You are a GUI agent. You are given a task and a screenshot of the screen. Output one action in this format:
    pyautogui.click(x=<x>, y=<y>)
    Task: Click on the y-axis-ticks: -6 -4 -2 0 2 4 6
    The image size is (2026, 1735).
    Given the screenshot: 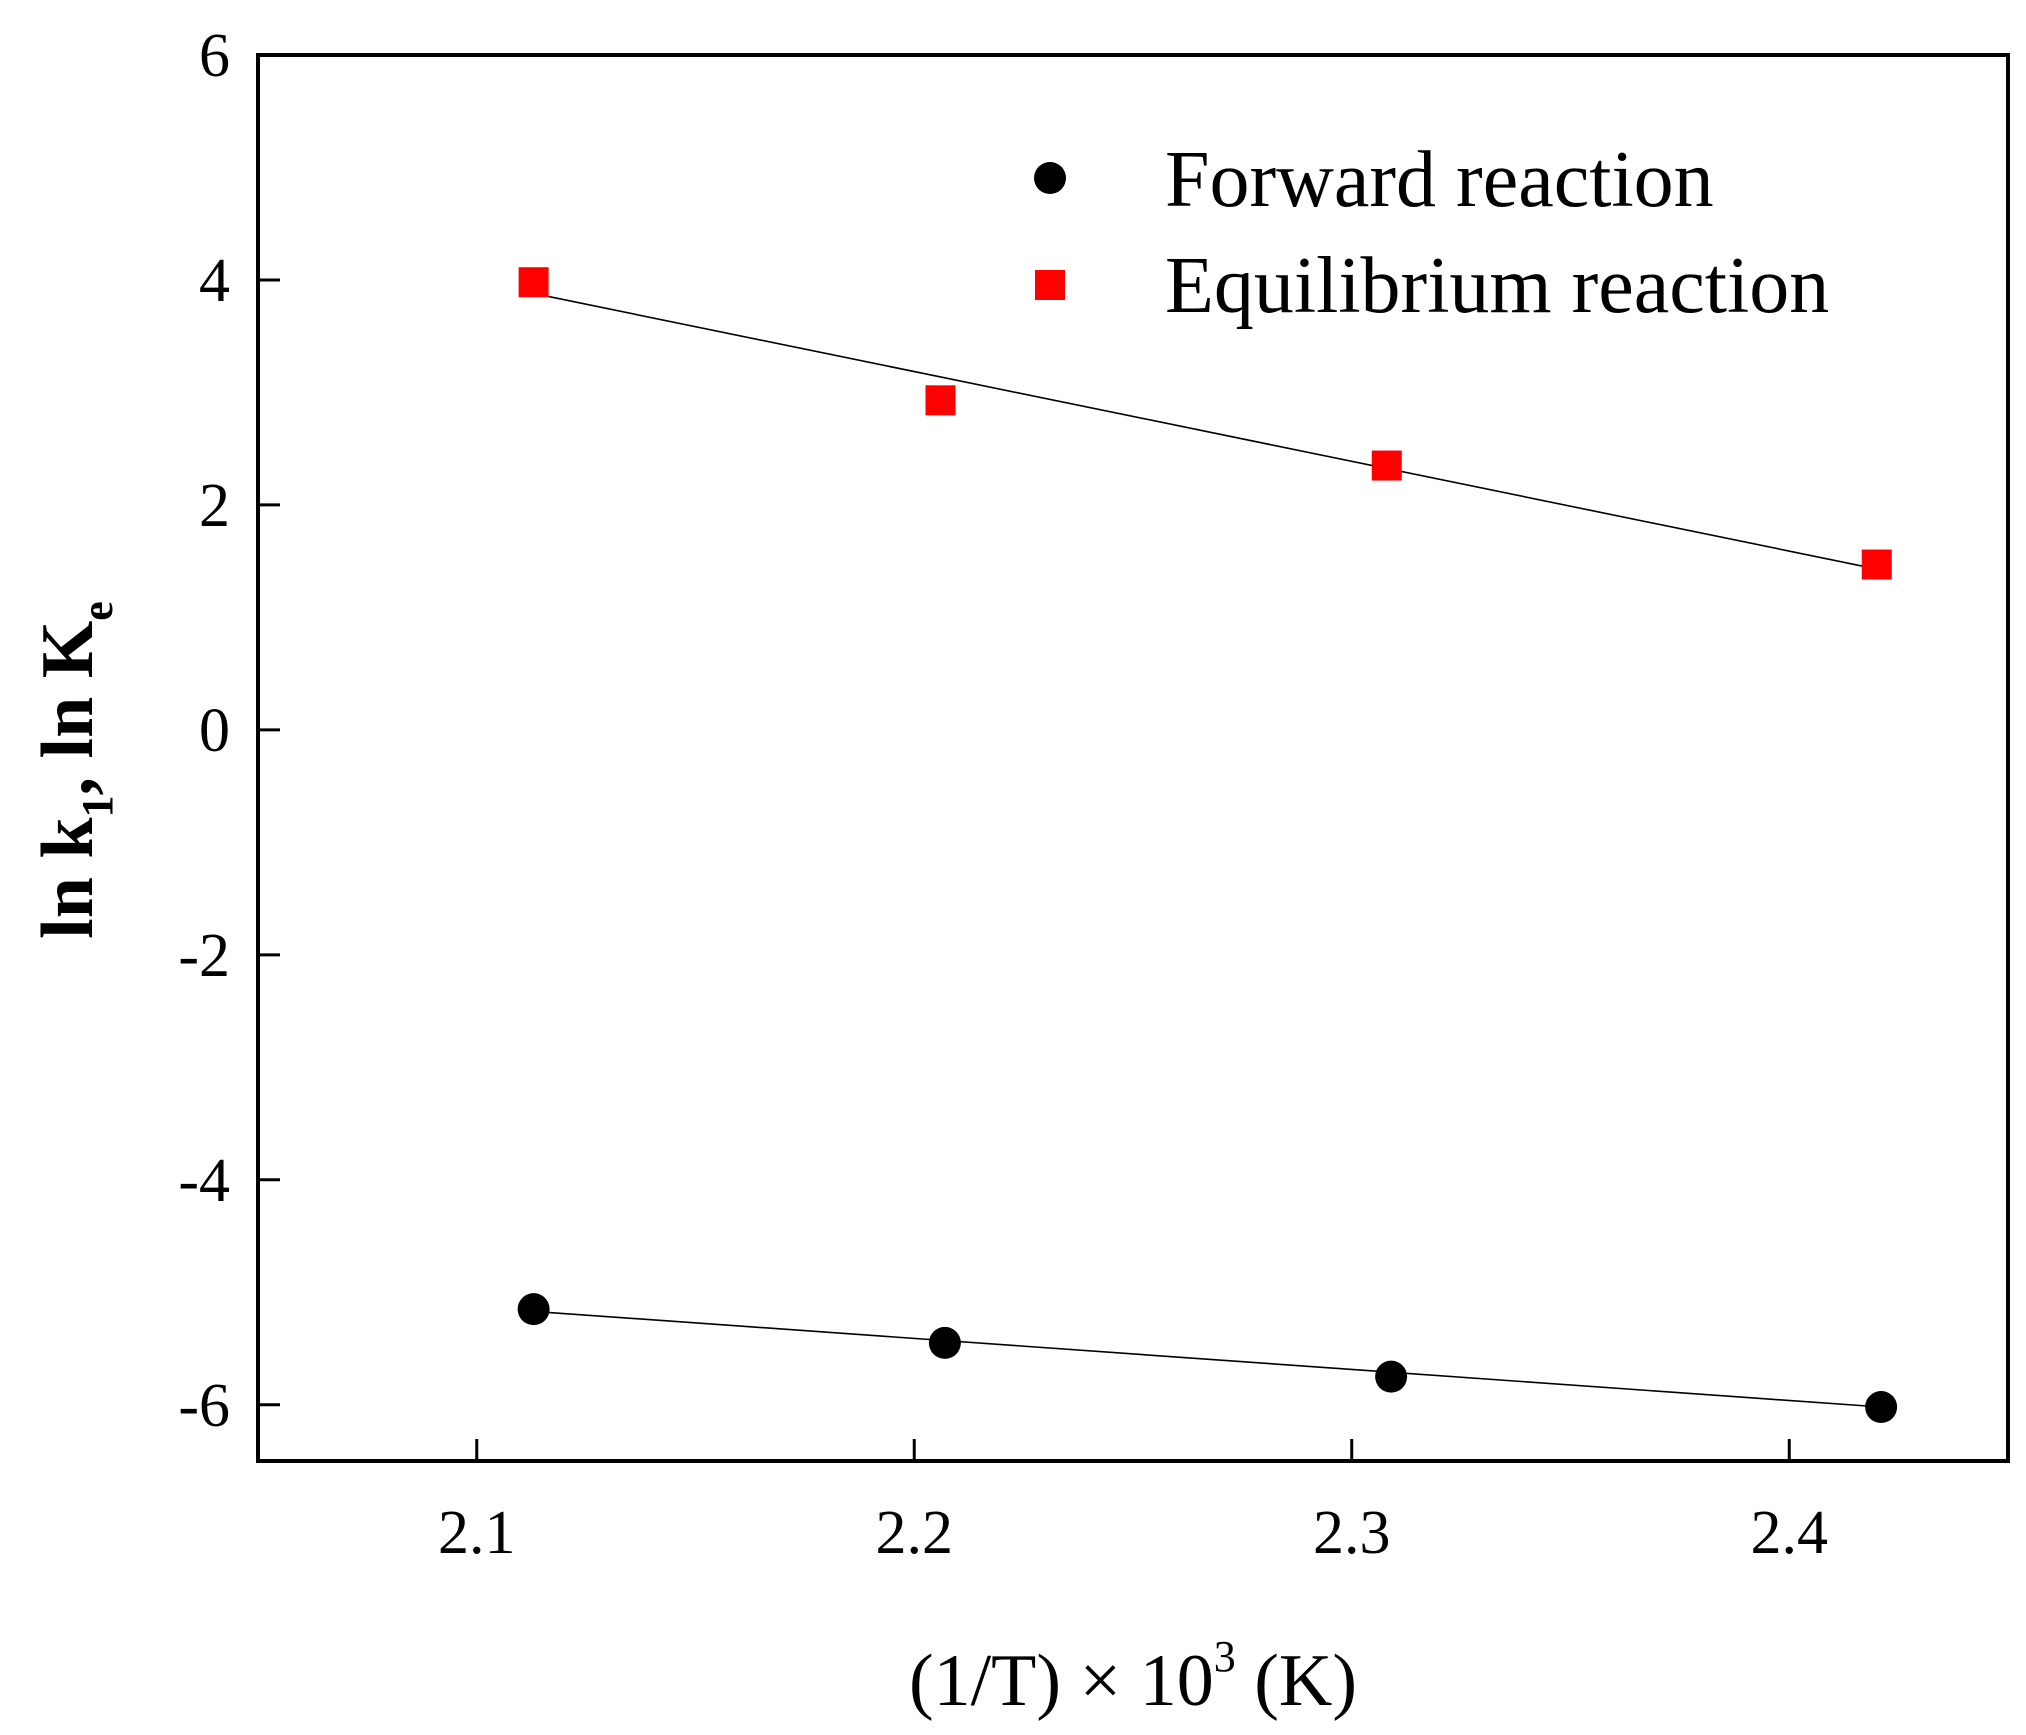 What is the action you would take?
    pyautogui.click(x=229, y=731)
    